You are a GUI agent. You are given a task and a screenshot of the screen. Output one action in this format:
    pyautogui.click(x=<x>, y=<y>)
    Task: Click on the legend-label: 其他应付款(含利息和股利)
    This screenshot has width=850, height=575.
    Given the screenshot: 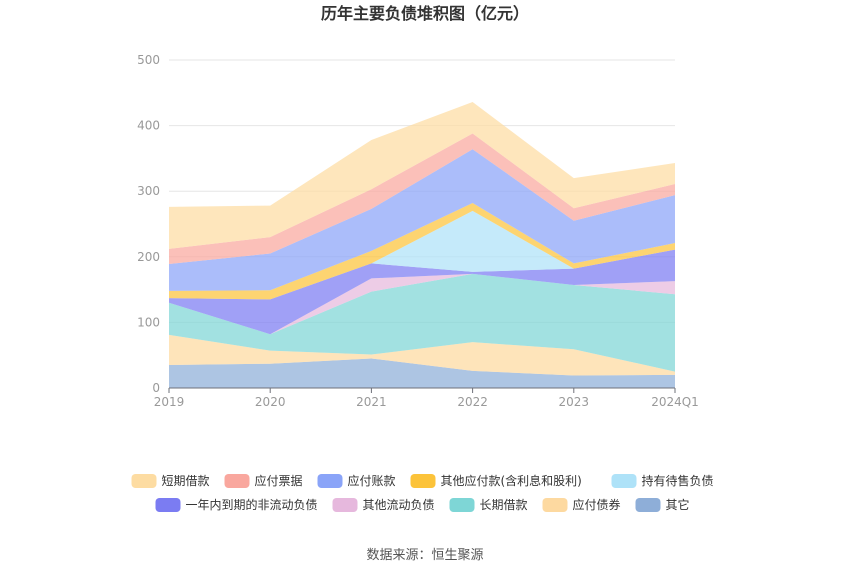 What is the action you would take?
    pyautogui.click(x=511, y=480)
    